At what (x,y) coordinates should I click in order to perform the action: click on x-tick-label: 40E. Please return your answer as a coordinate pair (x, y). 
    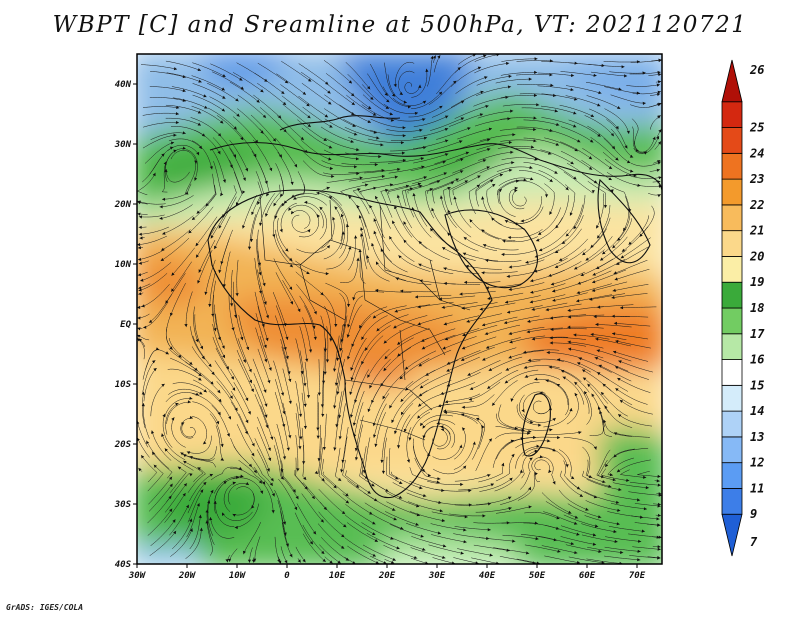
    Looking at the image, I should click on (487, 576).